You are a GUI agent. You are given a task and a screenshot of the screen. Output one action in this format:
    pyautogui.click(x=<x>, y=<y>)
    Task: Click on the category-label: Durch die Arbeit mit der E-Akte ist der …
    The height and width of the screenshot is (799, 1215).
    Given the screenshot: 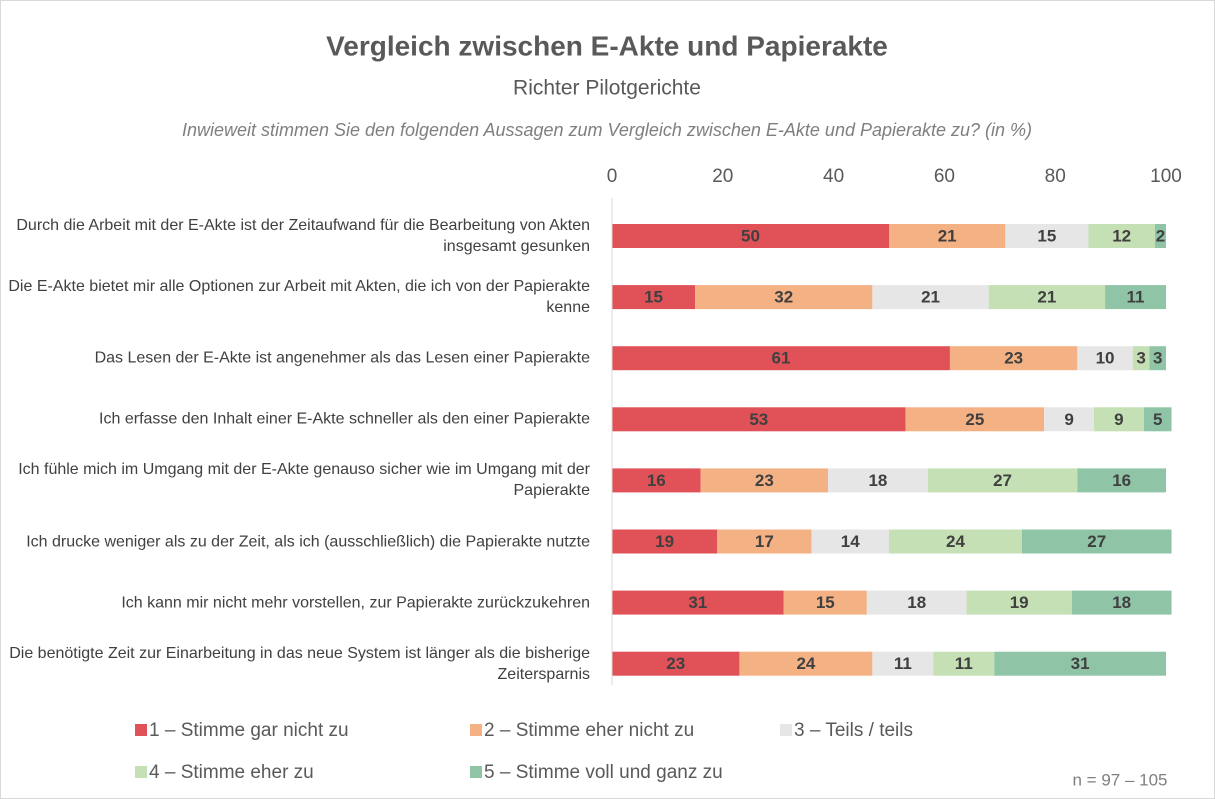 What is the action you would take?
    pyautogui.click(x=303, y=236)
    